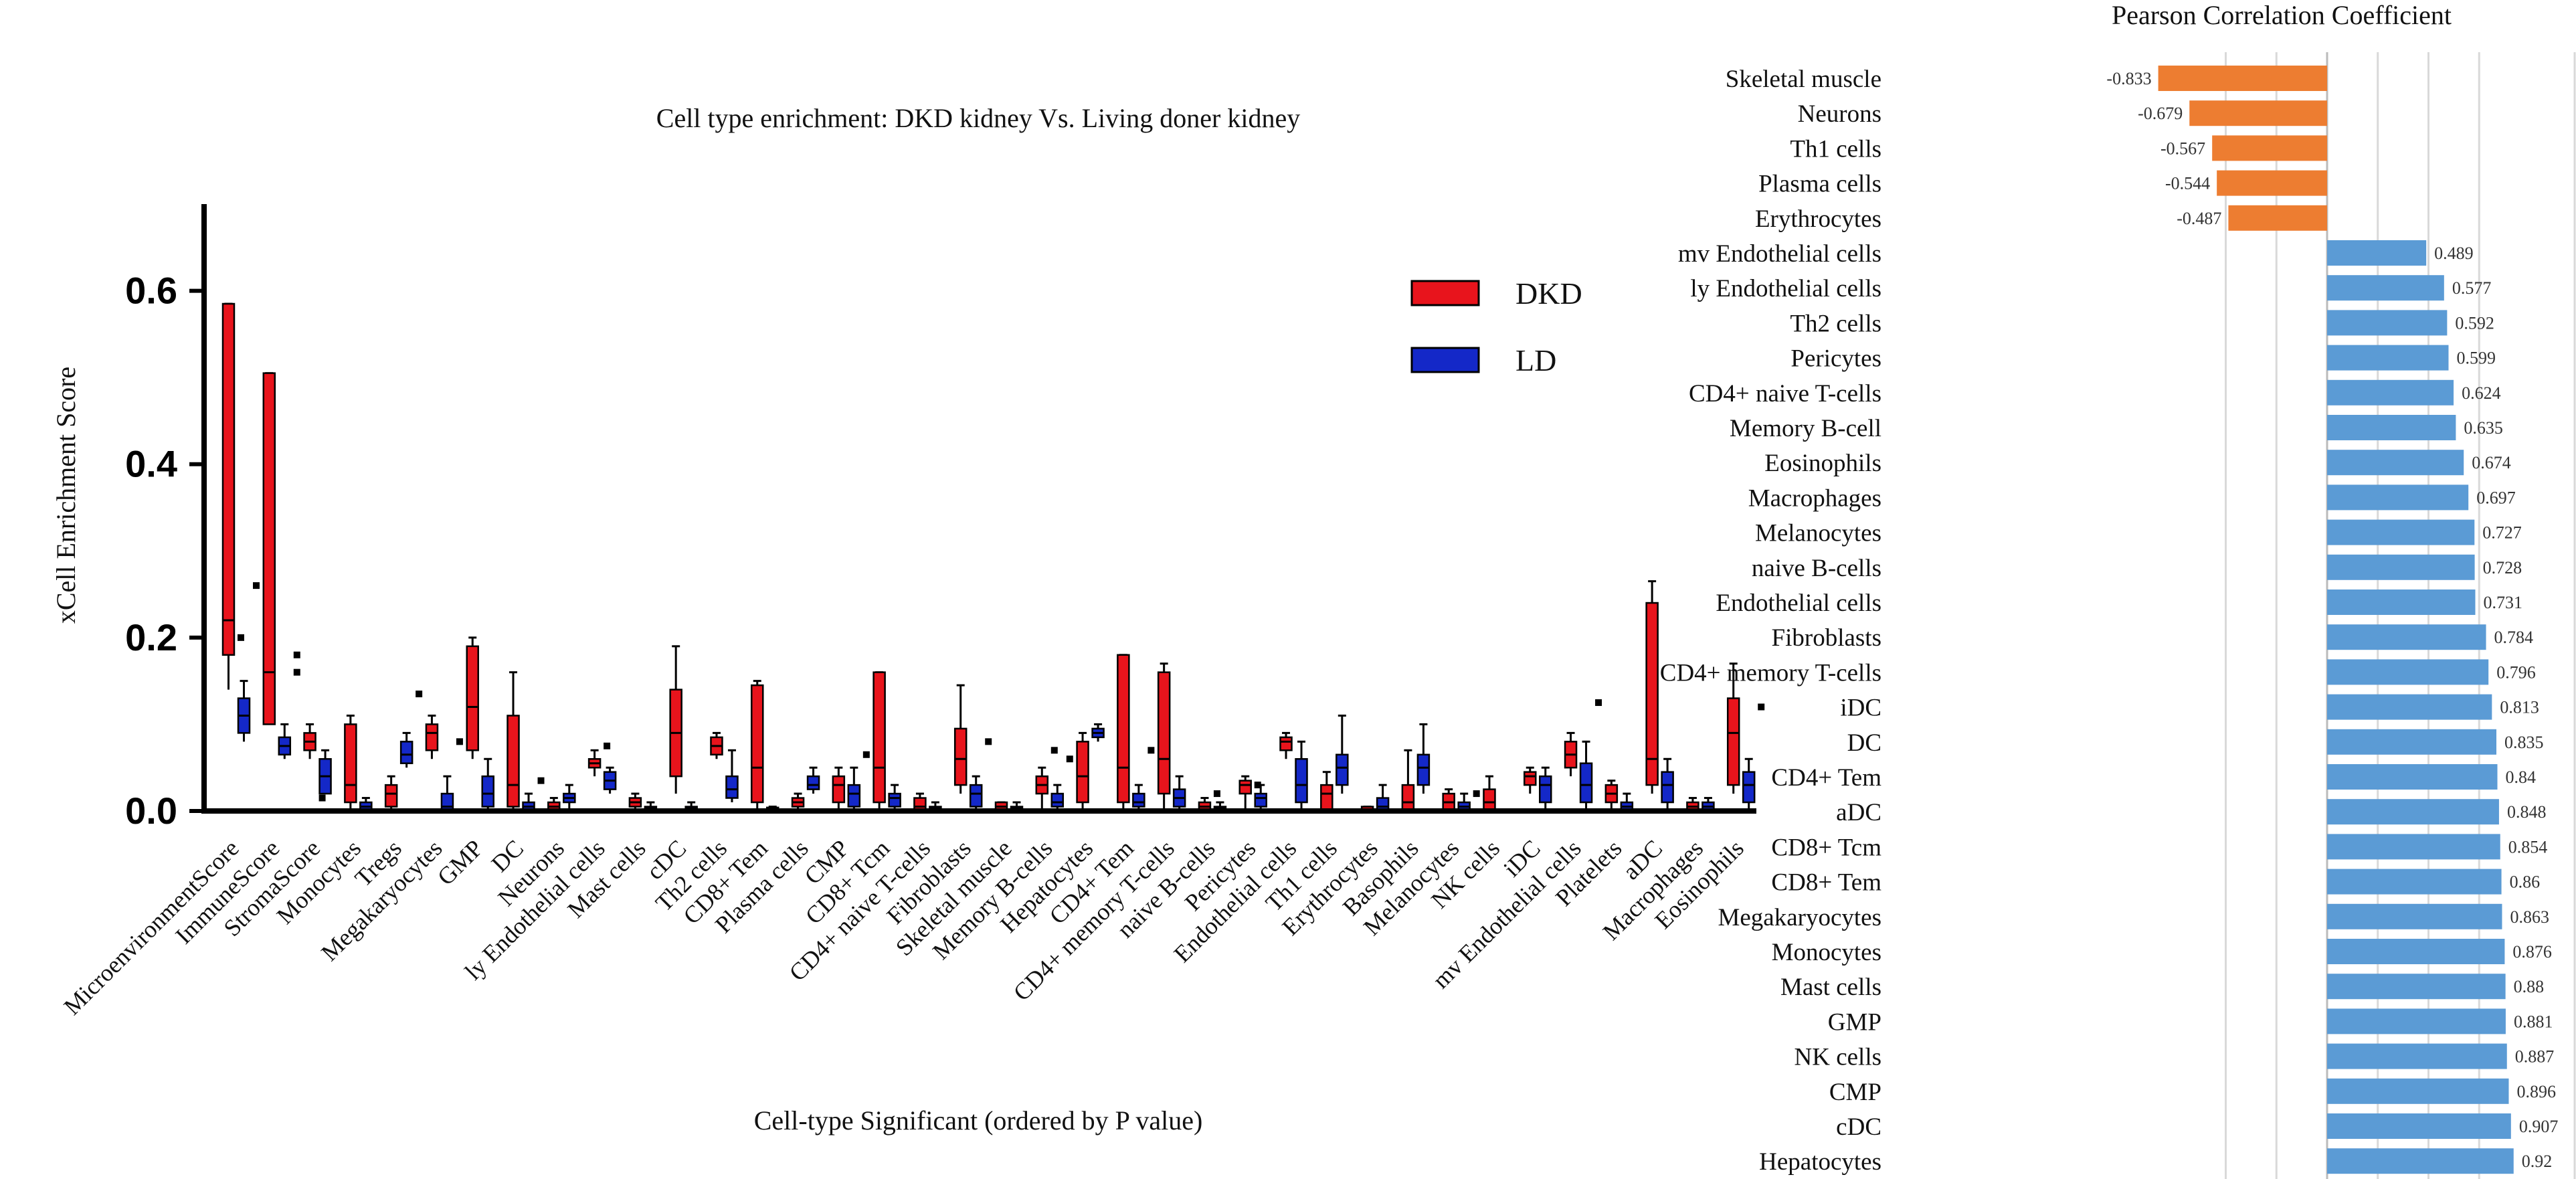 The image size is (2576, 1179). Describe the element at coordinates (717, 745) in the screenshot. I see `box-dkd-th2-cells` at that location.